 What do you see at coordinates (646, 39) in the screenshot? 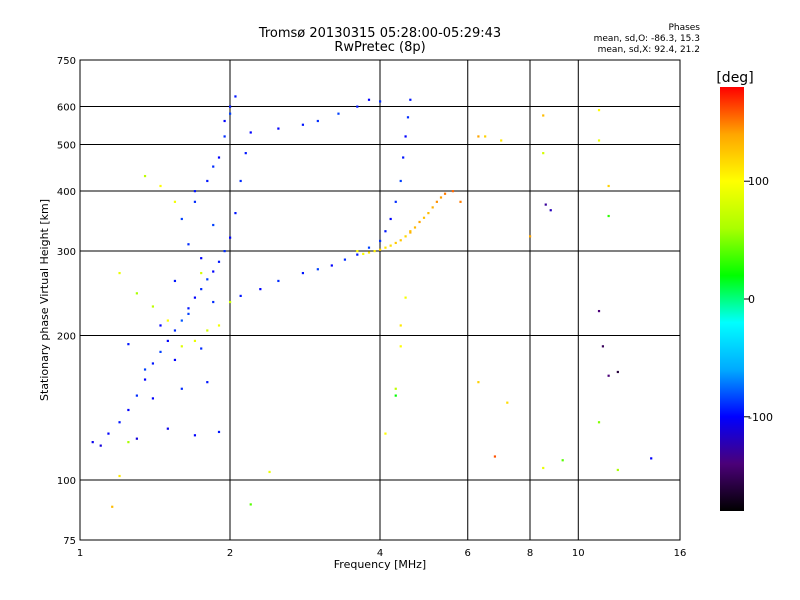
I see `stats-line-o: mean, sd,O: -86.3, 15.3` at bounding box center [646, 39].